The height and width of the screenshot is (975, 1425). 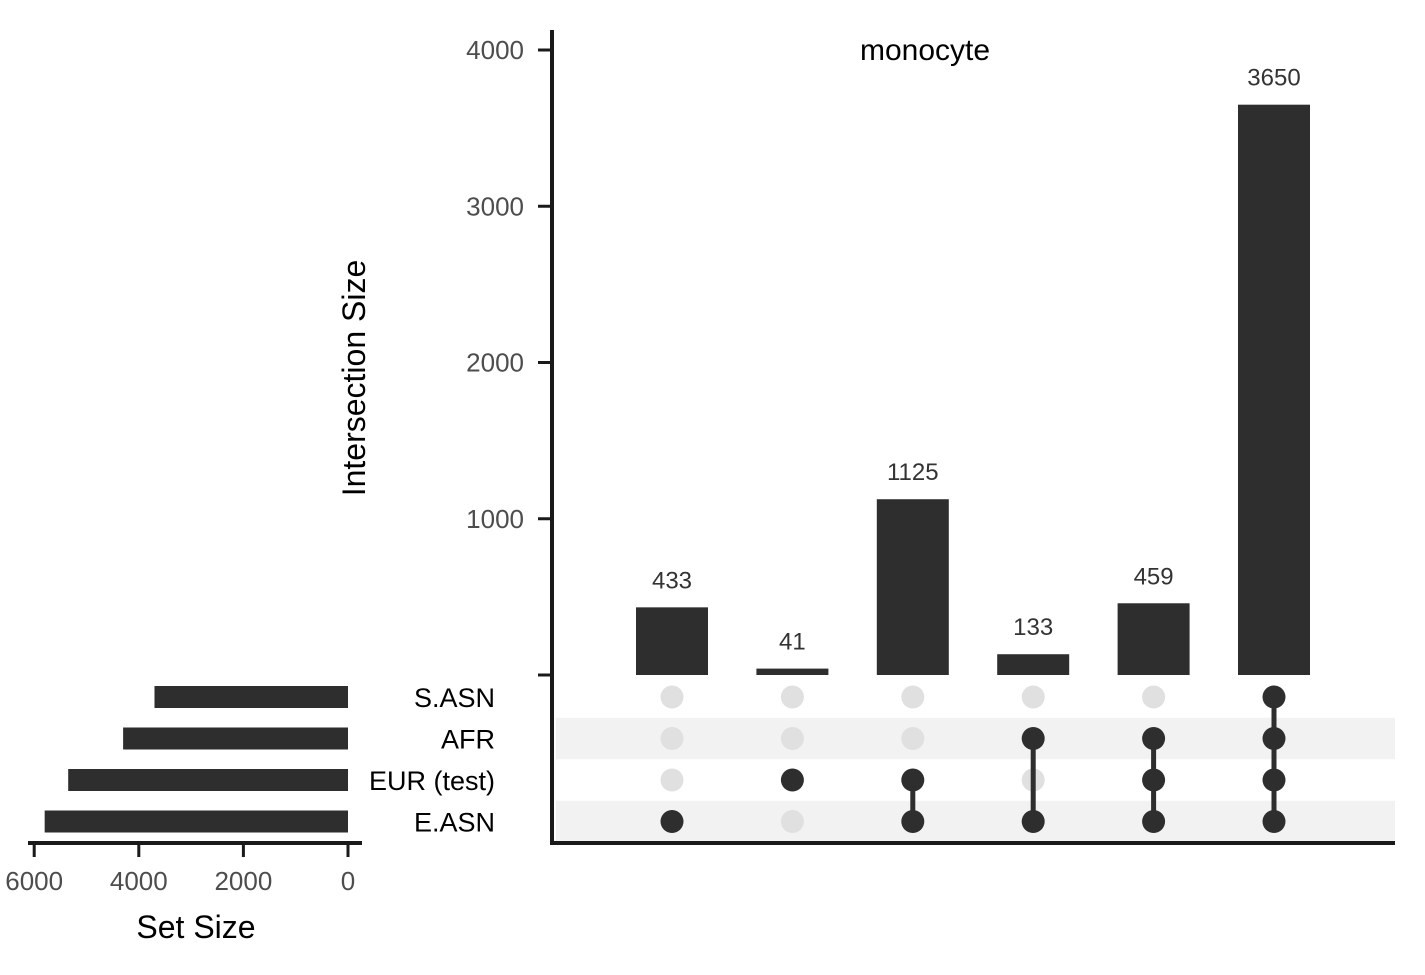 I want to click on intersection-bar-value-label: 433, so click(x=672, y=580).